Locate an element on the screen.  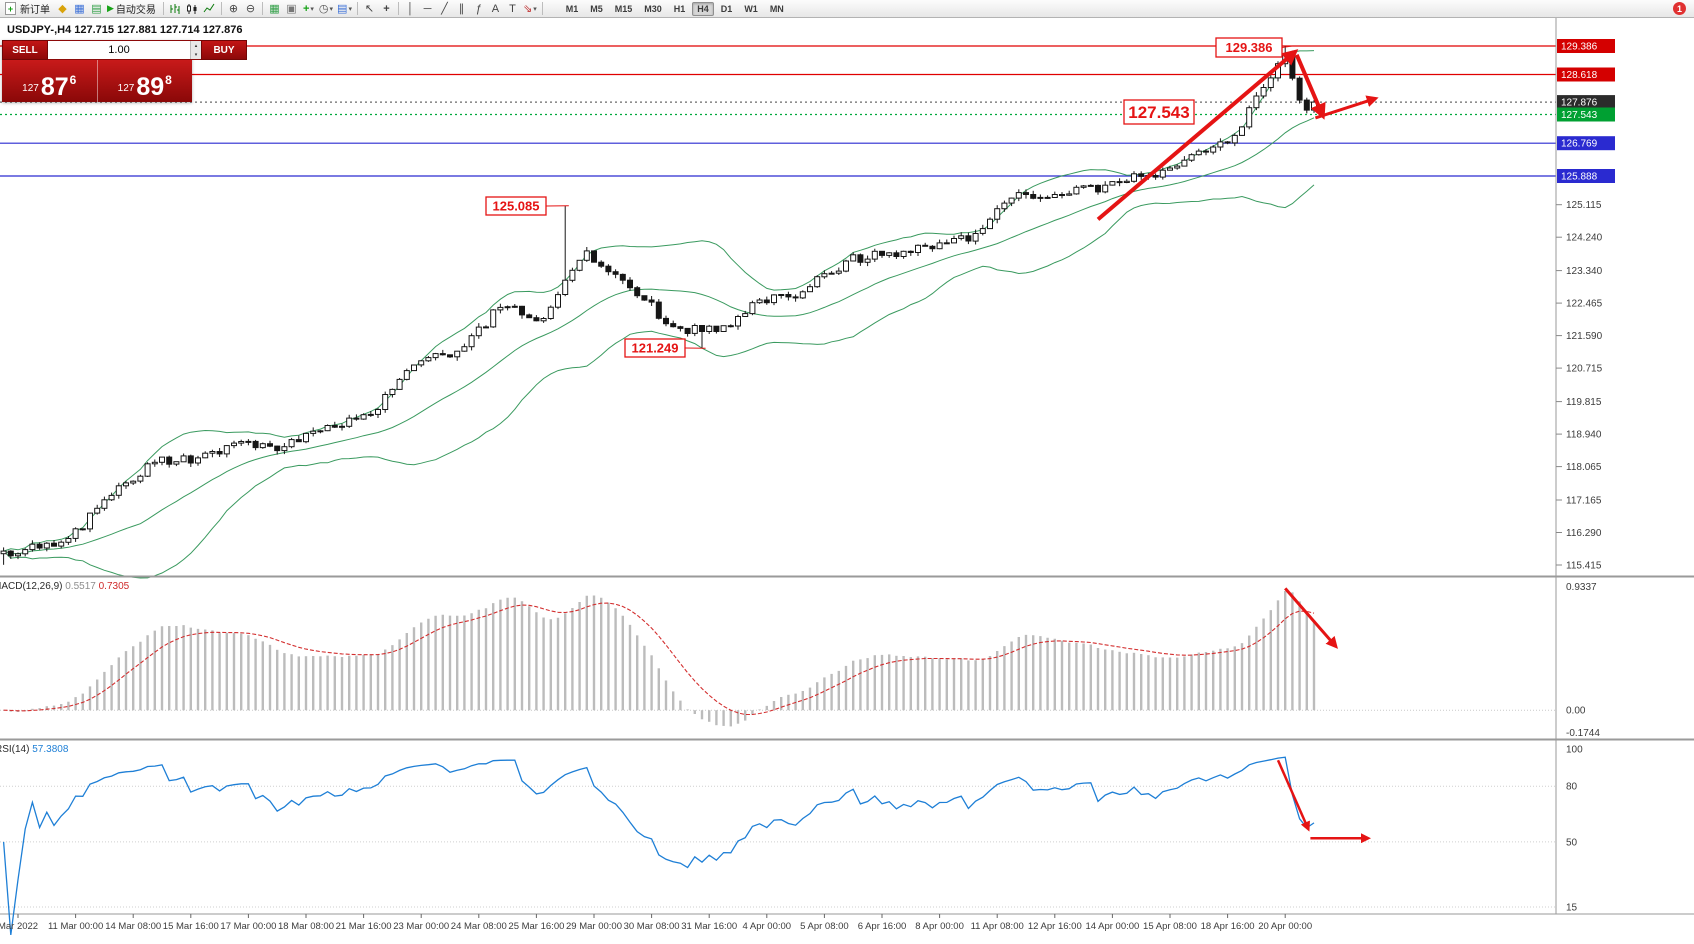
price-badge: 126.769 is located at coordinates (1586, 143).